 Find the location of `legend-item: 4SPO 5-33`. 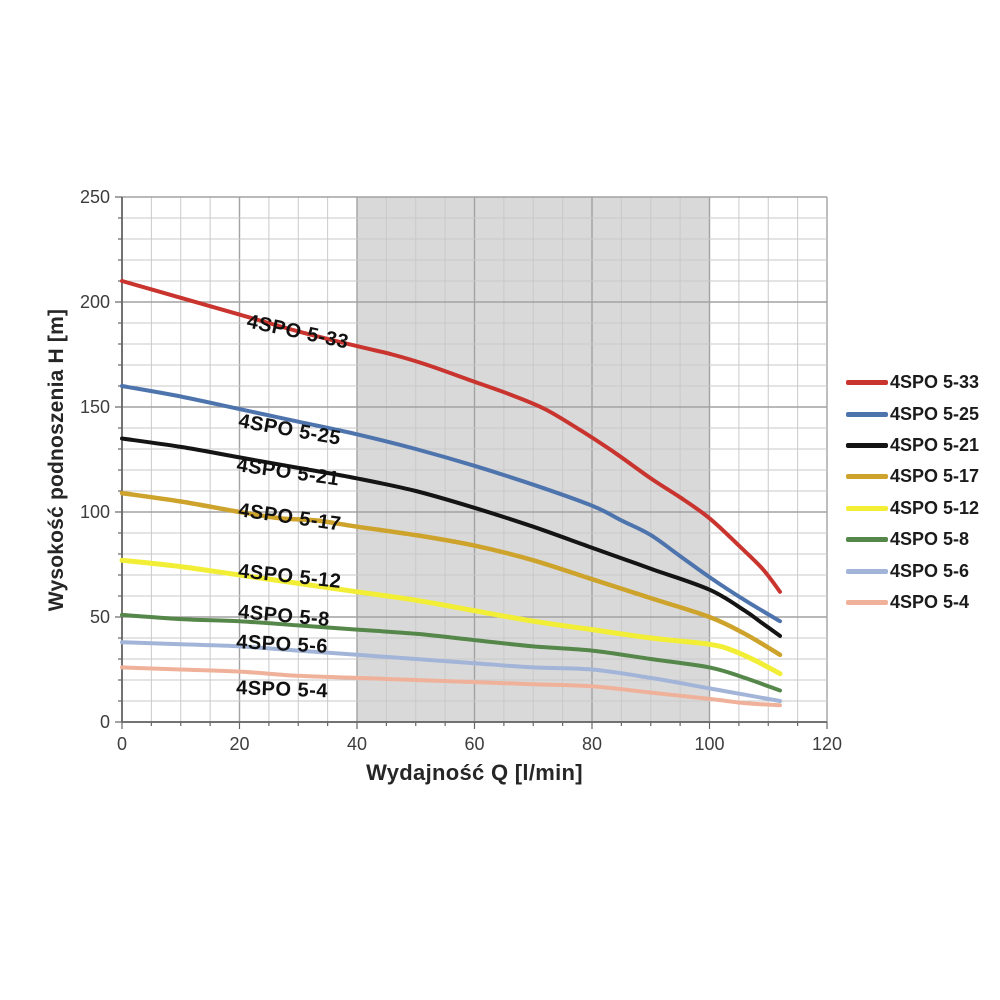

legend-item: 4SPO 5-33 is located at coordinates (912, 382).